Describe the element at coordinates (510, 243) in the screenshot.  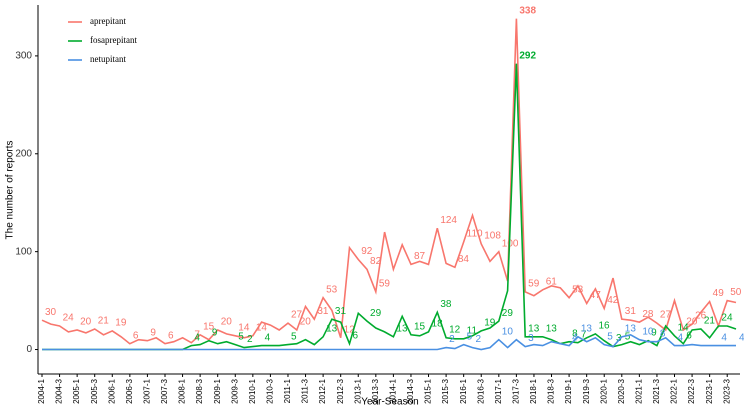
I see `data-label: 100` at that location.